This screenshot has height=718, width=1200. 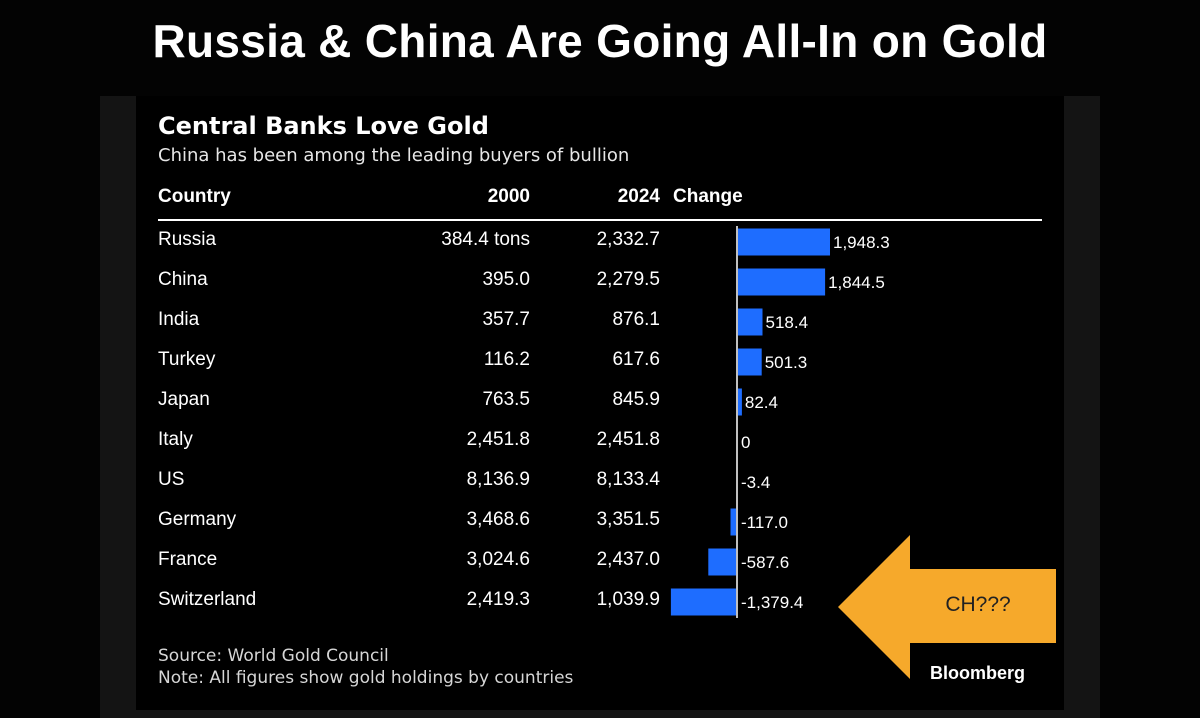 What do you see at coordinates (636, 319) in the screenshot?
I see `value-2024-cell: 876.1` at bounding box center [636, 319].